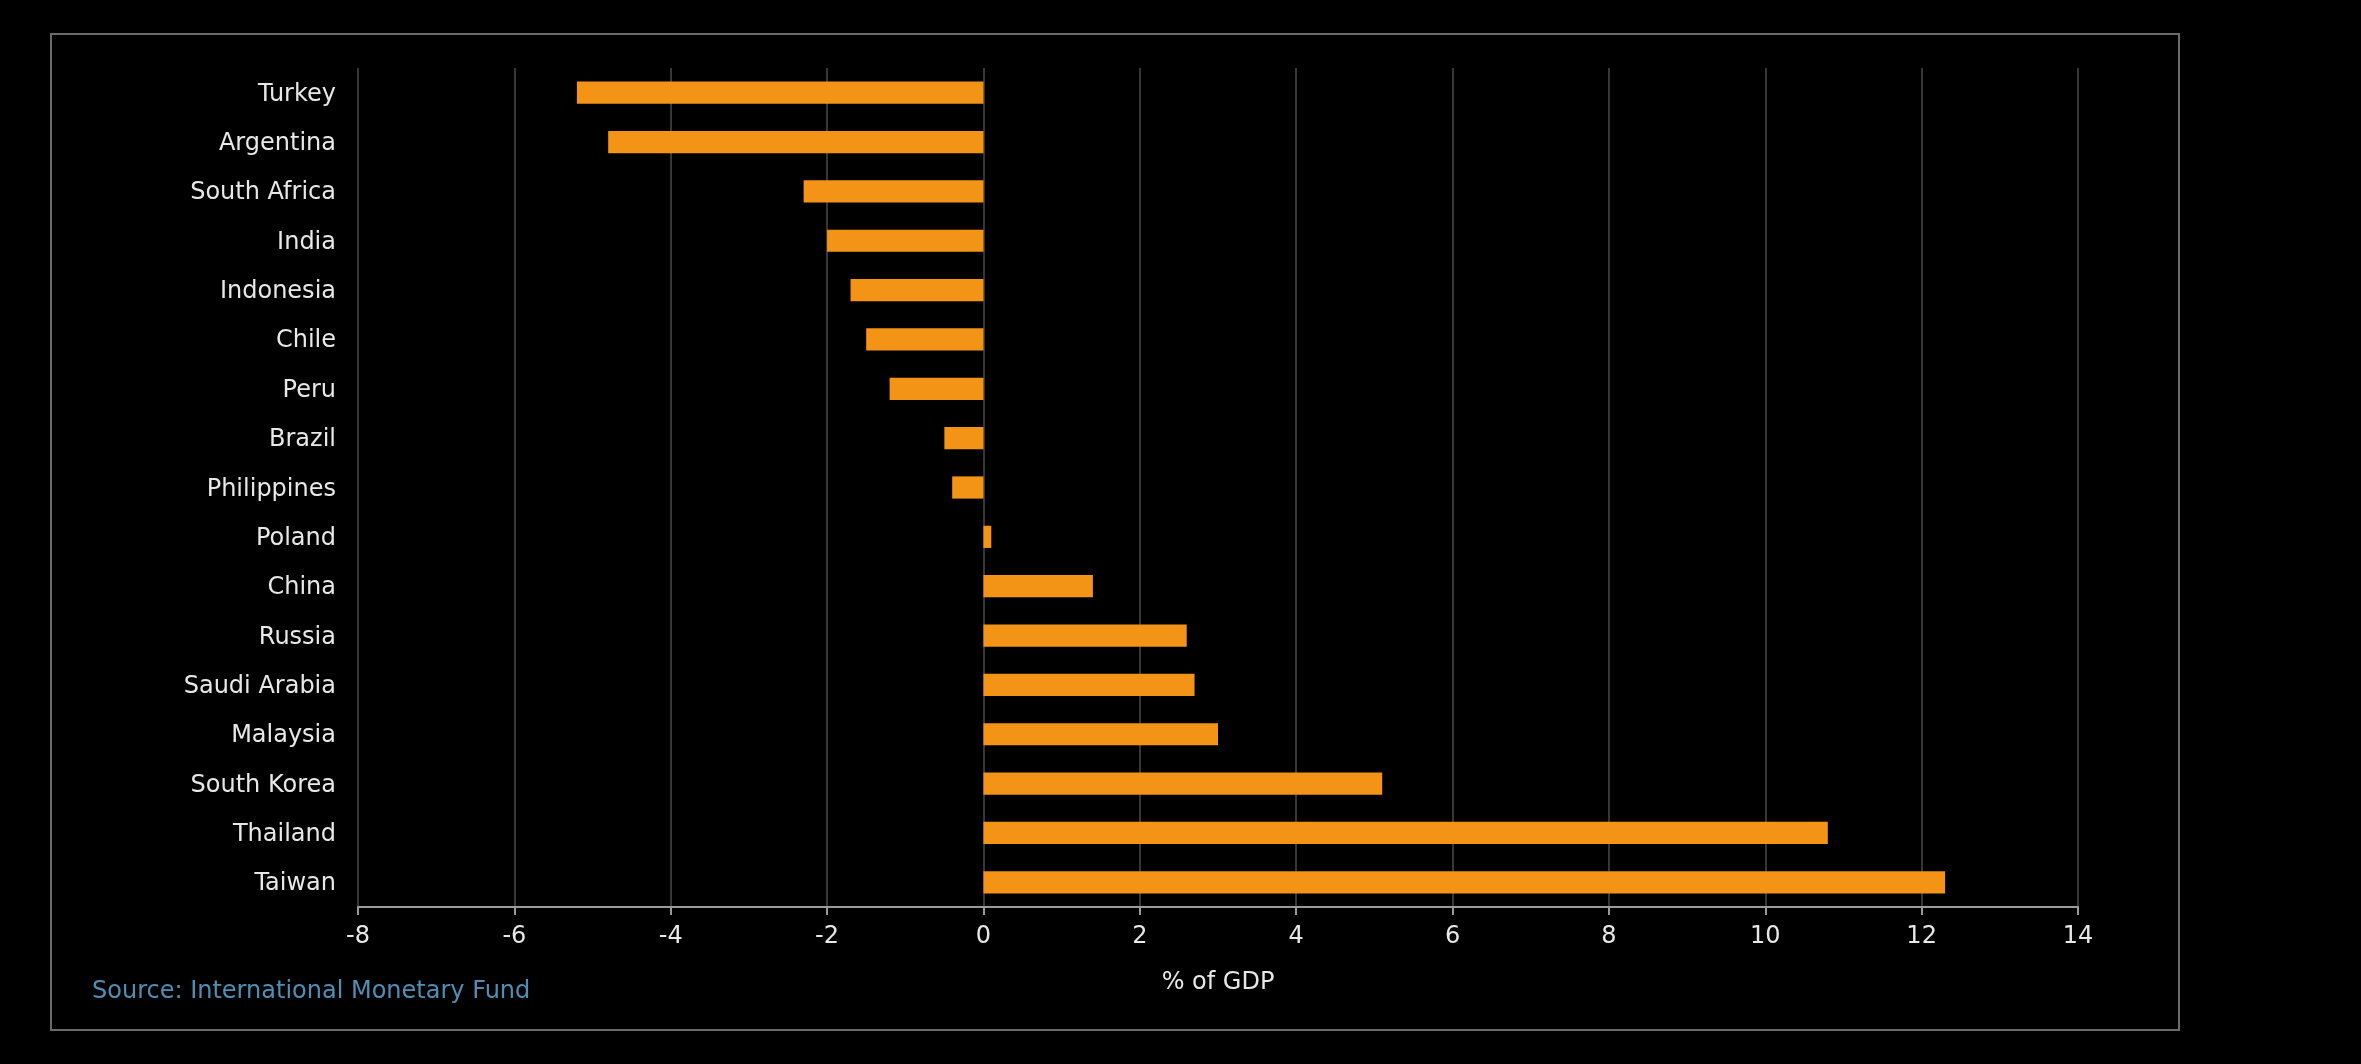 The image size is (2361, 1064). What do you see at coordinates (1765, 935) in the screenshot?
I see `x-tick-label: 10` at bounding box center [1765, 935].